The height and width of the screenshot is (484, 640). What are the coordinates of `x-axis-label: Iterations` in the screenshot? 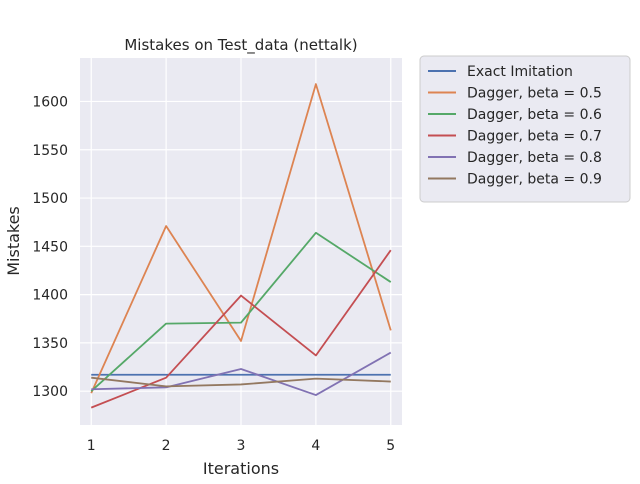 It's located at (241, 468).